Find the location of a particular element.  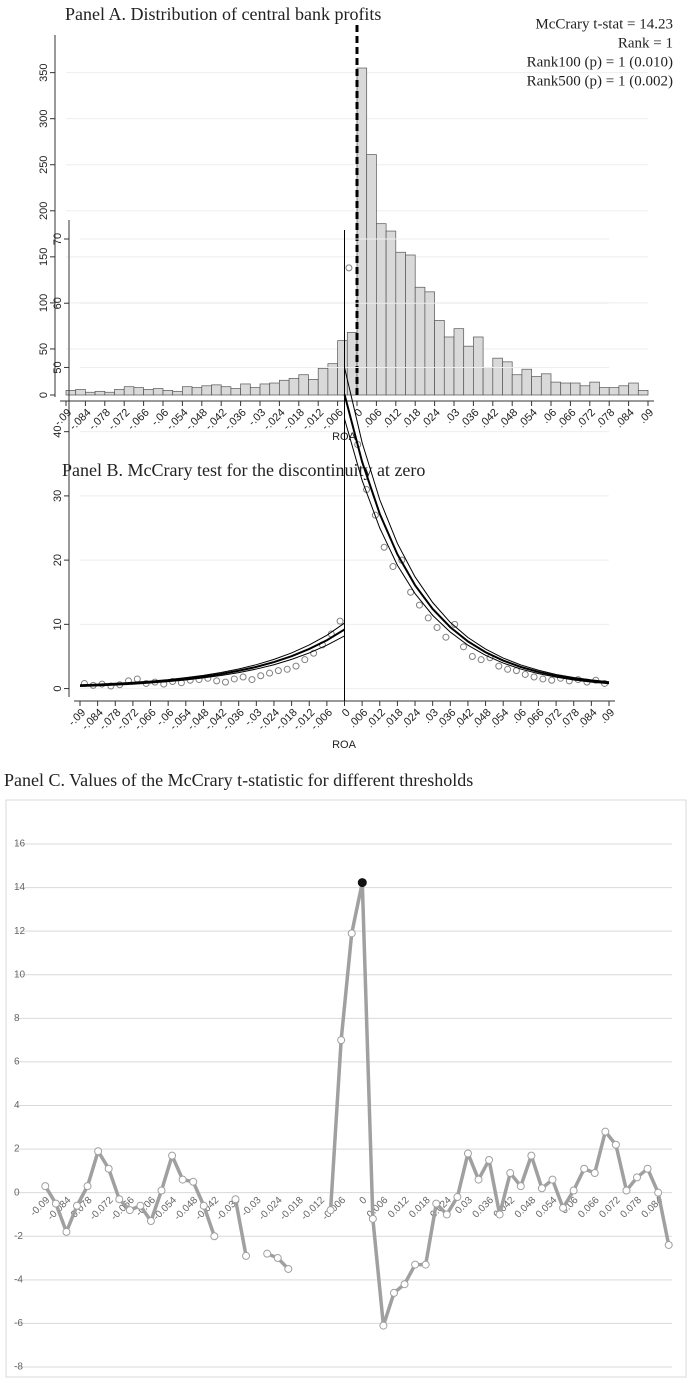

x-tick-label: -.006 is located at coordinates (333, 420).